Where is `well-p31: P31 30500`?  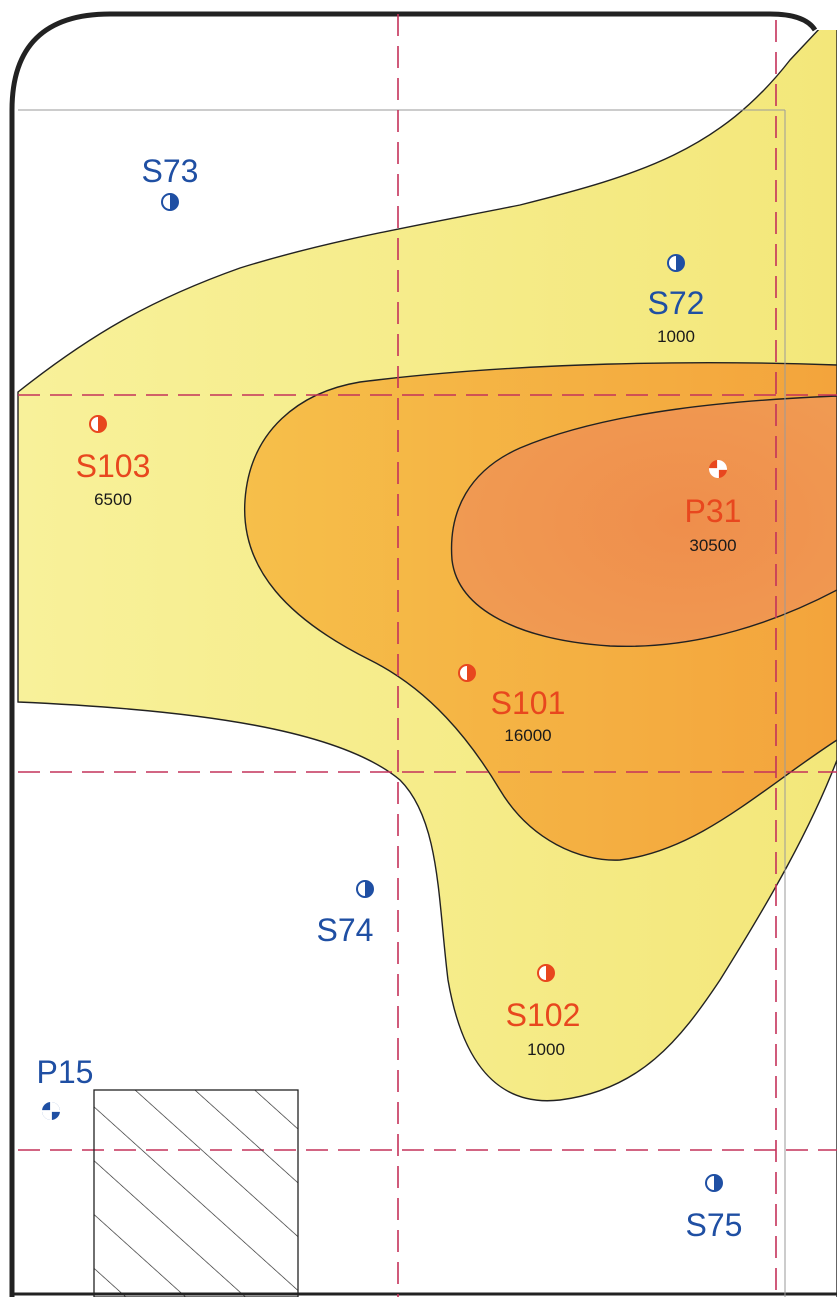
well-p31: P31 30500 is located at coordinates (713, 507).